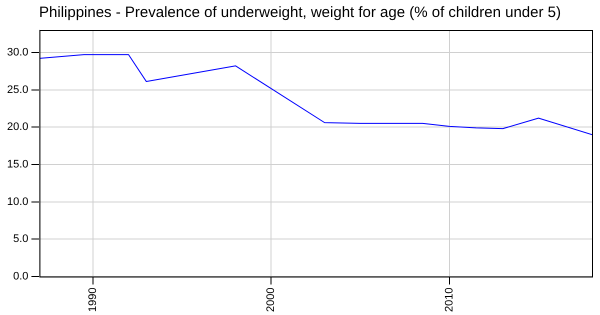 This screenshot has width=600, height=315. I want to click on x-tick-label: 2000, so click(271, 300).